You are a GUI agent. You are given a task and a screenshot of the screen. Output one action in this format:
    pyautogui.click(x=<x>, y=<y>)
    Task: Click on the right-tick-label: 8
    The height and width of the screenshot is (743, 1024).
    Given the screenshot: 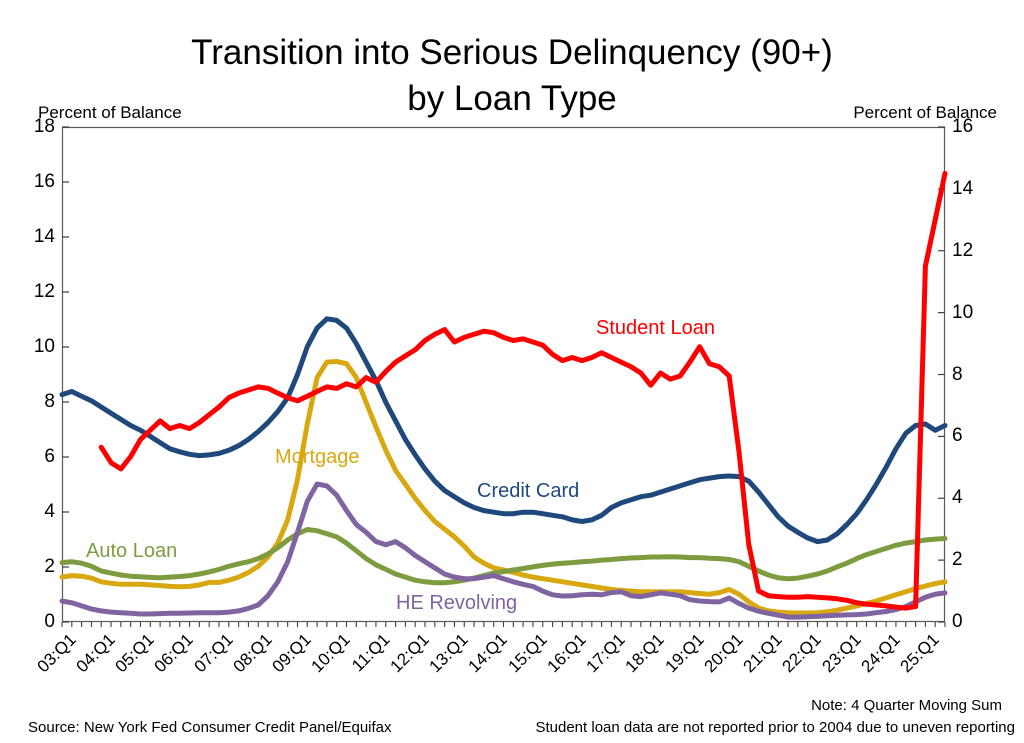 What is the action you would take?
    pyautogui.click(x=957, y=374)
    